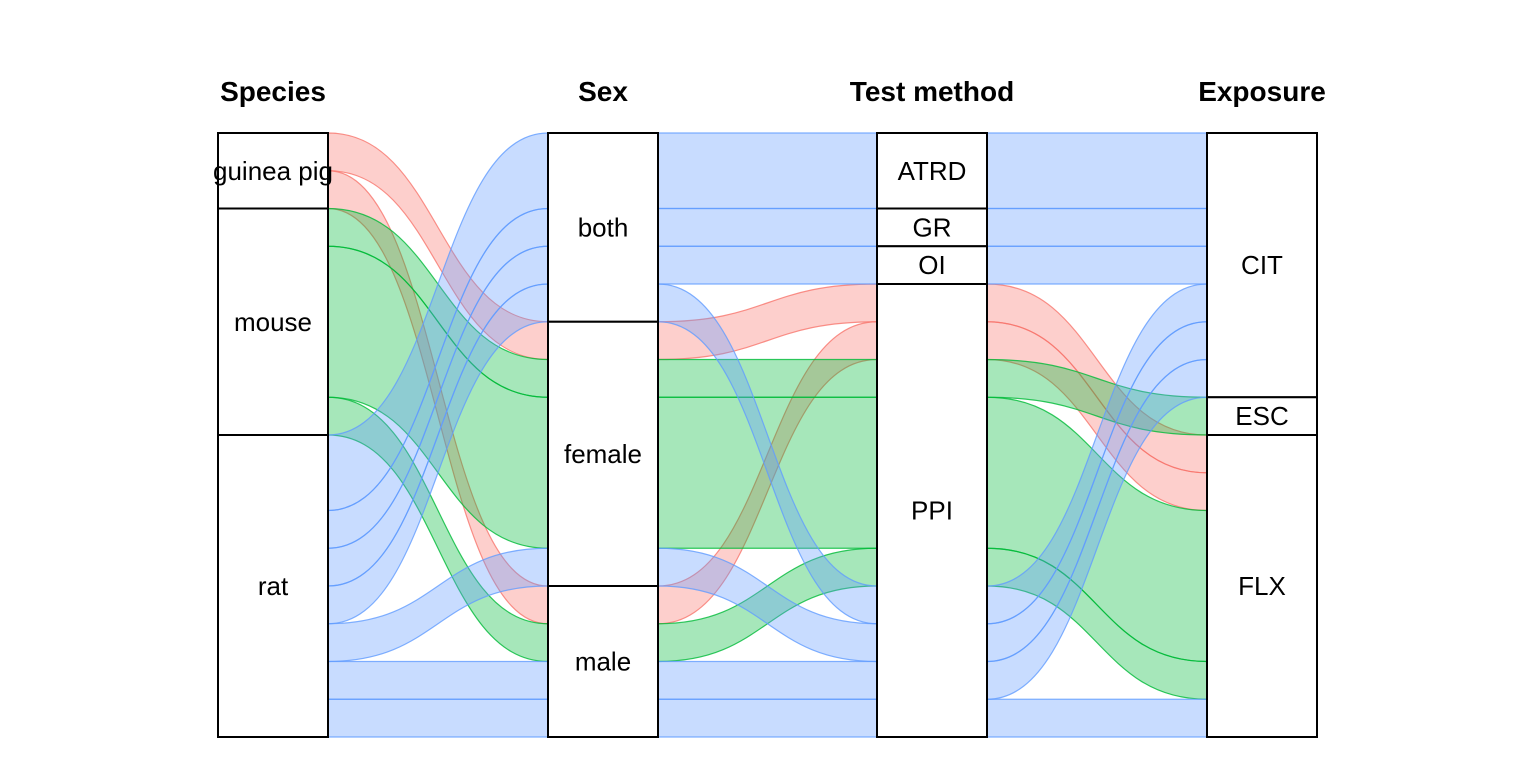 The width and height of the screenshot is (1536, 768). I want to click on axis-title-exposure: Exposure, so click(1262, 91).